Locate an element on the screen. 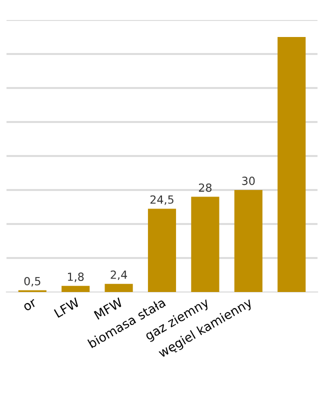 The height and width of the screenshot is (400, 324). data-label: 24,5 is located at coordinates (162, 200).